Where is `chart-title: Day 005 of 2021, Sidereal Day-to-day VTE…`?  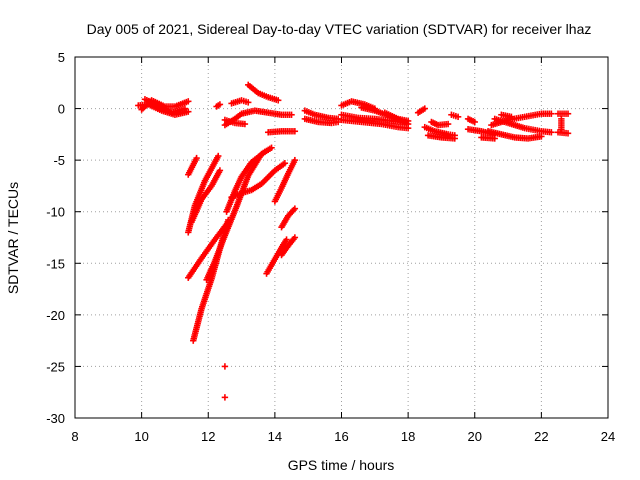
chart-title: Day 005 of 2021, Sidereal Day-to-day VTE… is located at coordinates (339, 29).